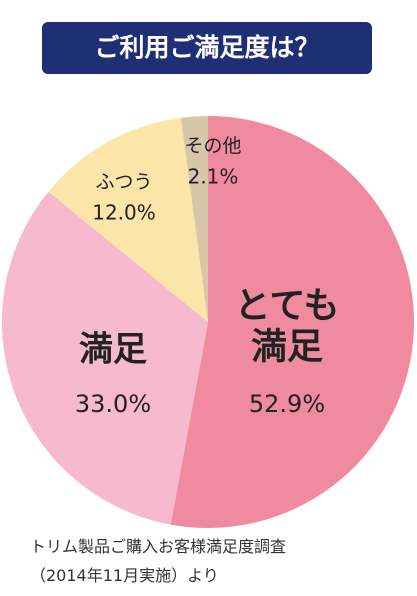 The image size is (417, 596). Describe the element at coordinates (124, 182) in the screenshot. I see `slice-label: ふつう` at that location.